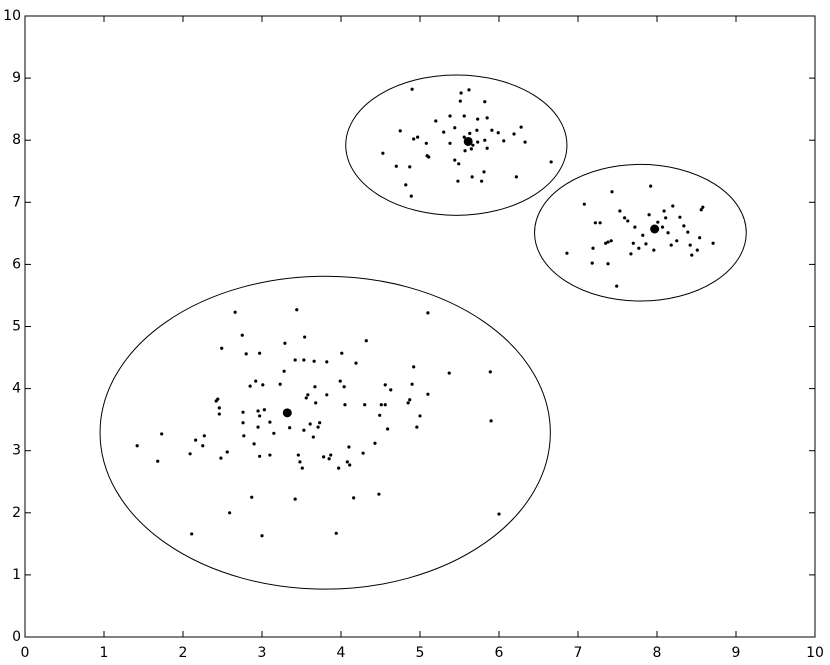  What do you see at coordinates (16, 389) in the screenshot?
I see `y-tick-label: 4` at bounding box center [16, 389].